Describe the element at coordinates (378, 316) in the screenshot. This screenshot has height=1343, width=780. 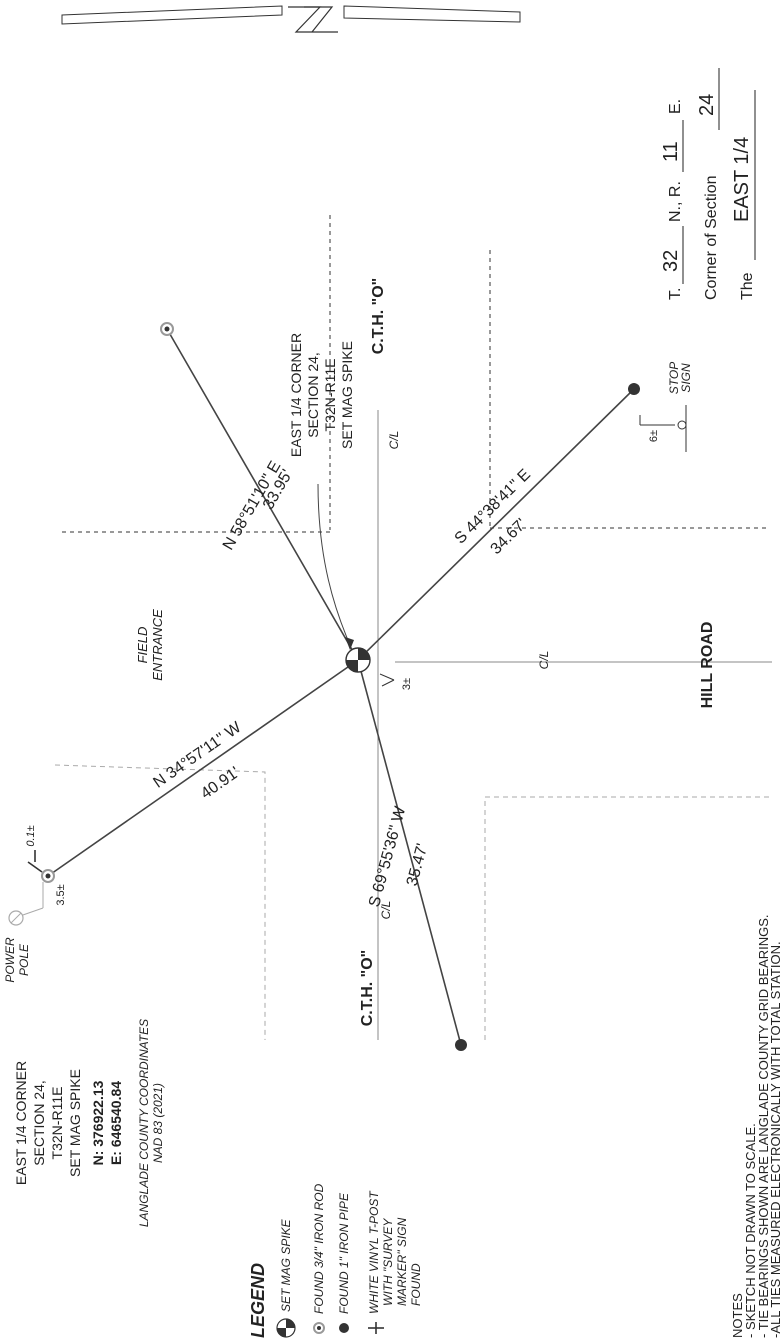
I see `road-name-cth-o-top: C.T.H. "O"` at that location.